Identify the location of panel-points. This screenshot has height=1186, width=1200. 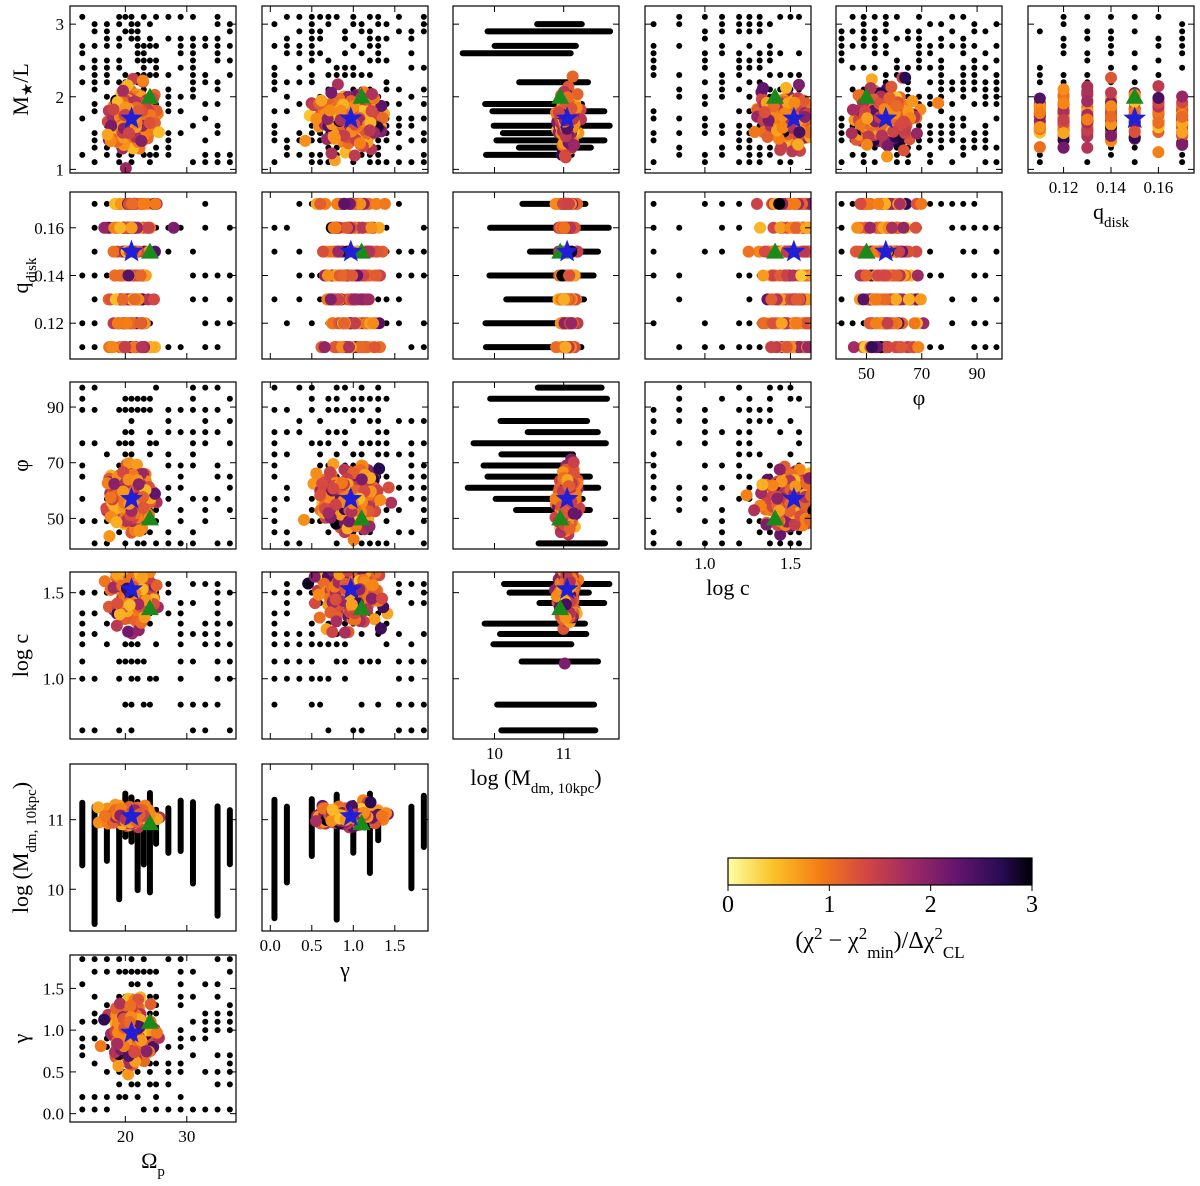
(156, 93).